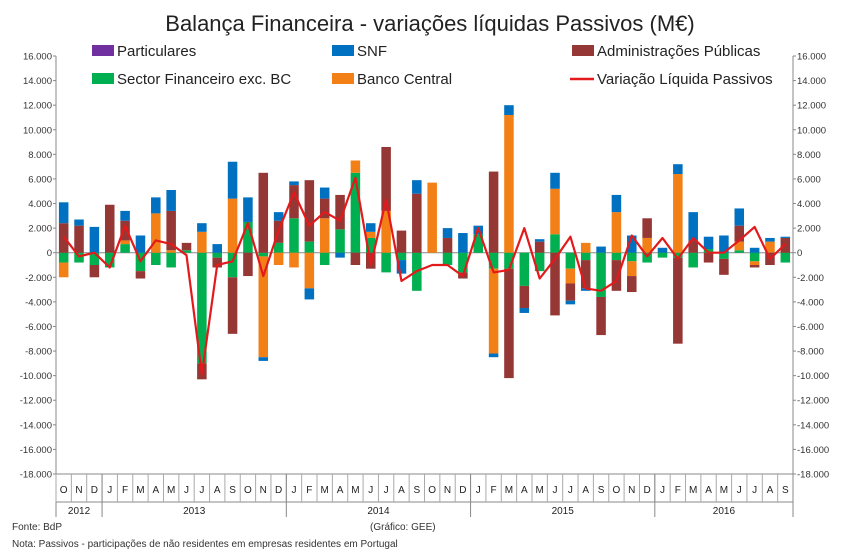 The width and height of the screenshot is (850, 559). Describe the element at coordinates (462, 490) in the screenshot. I see `month-label: D` at that location.